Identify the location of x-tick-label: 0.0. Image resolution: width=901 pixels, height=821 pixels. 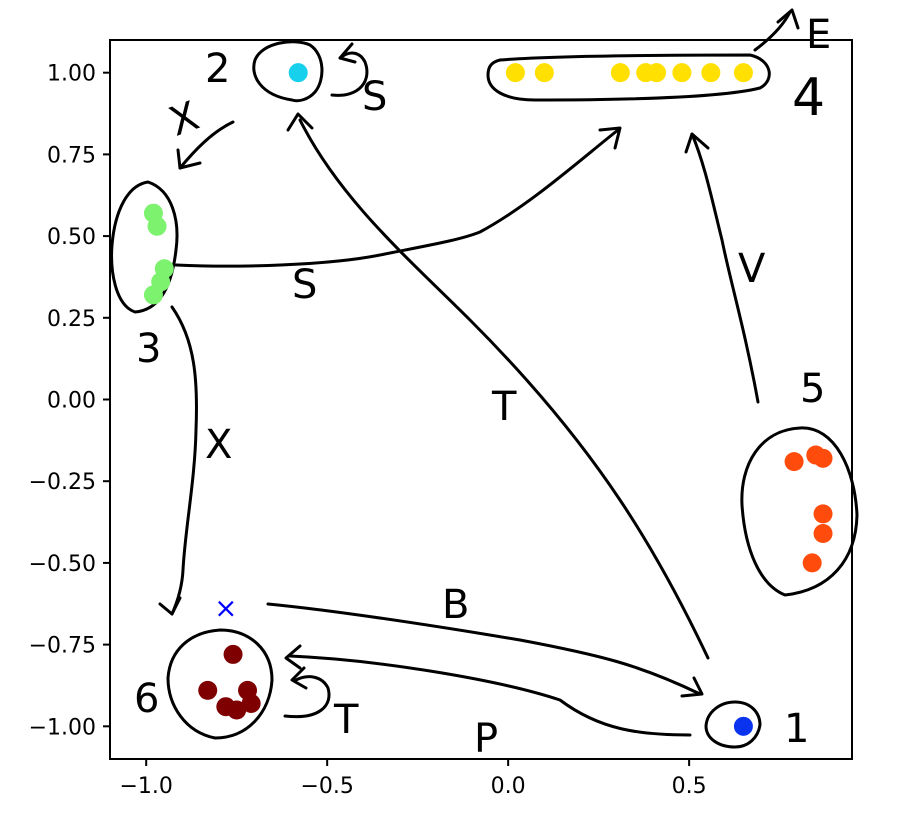
(508, 786).